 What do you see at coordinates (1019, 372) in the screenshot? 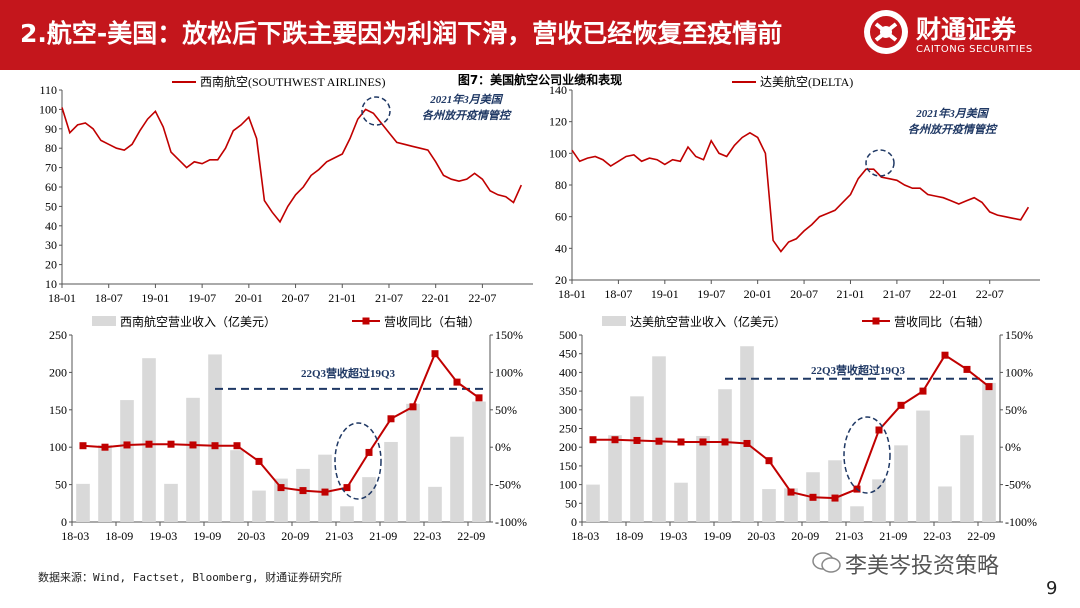
I see `y2-tick-label: 100%` at bounding box center [1019, 372].